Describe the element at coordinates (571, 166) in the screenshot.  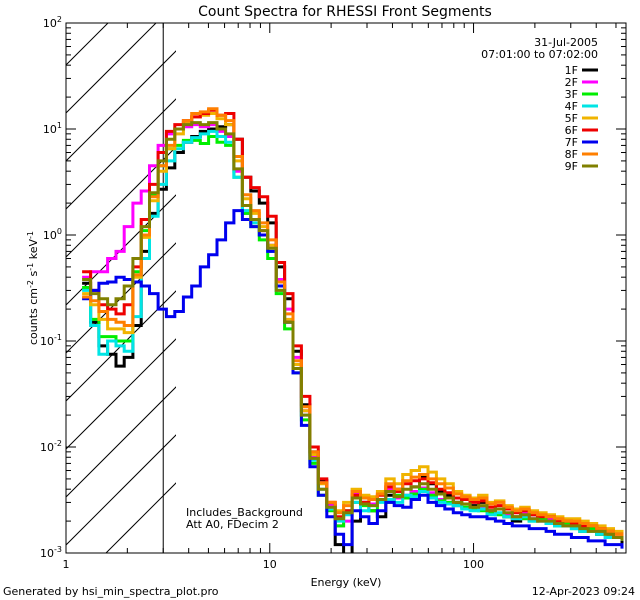
I see `legend-label-9F: 9F` at that location.